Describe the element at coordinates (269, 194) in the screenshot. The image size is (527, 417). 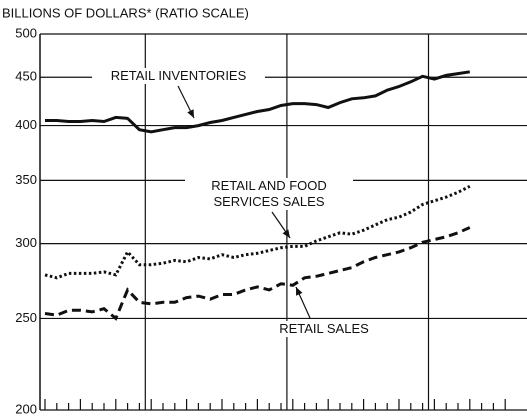
I see `series-label: RETAIL AND FOOD SERVICES SALES` at that location.